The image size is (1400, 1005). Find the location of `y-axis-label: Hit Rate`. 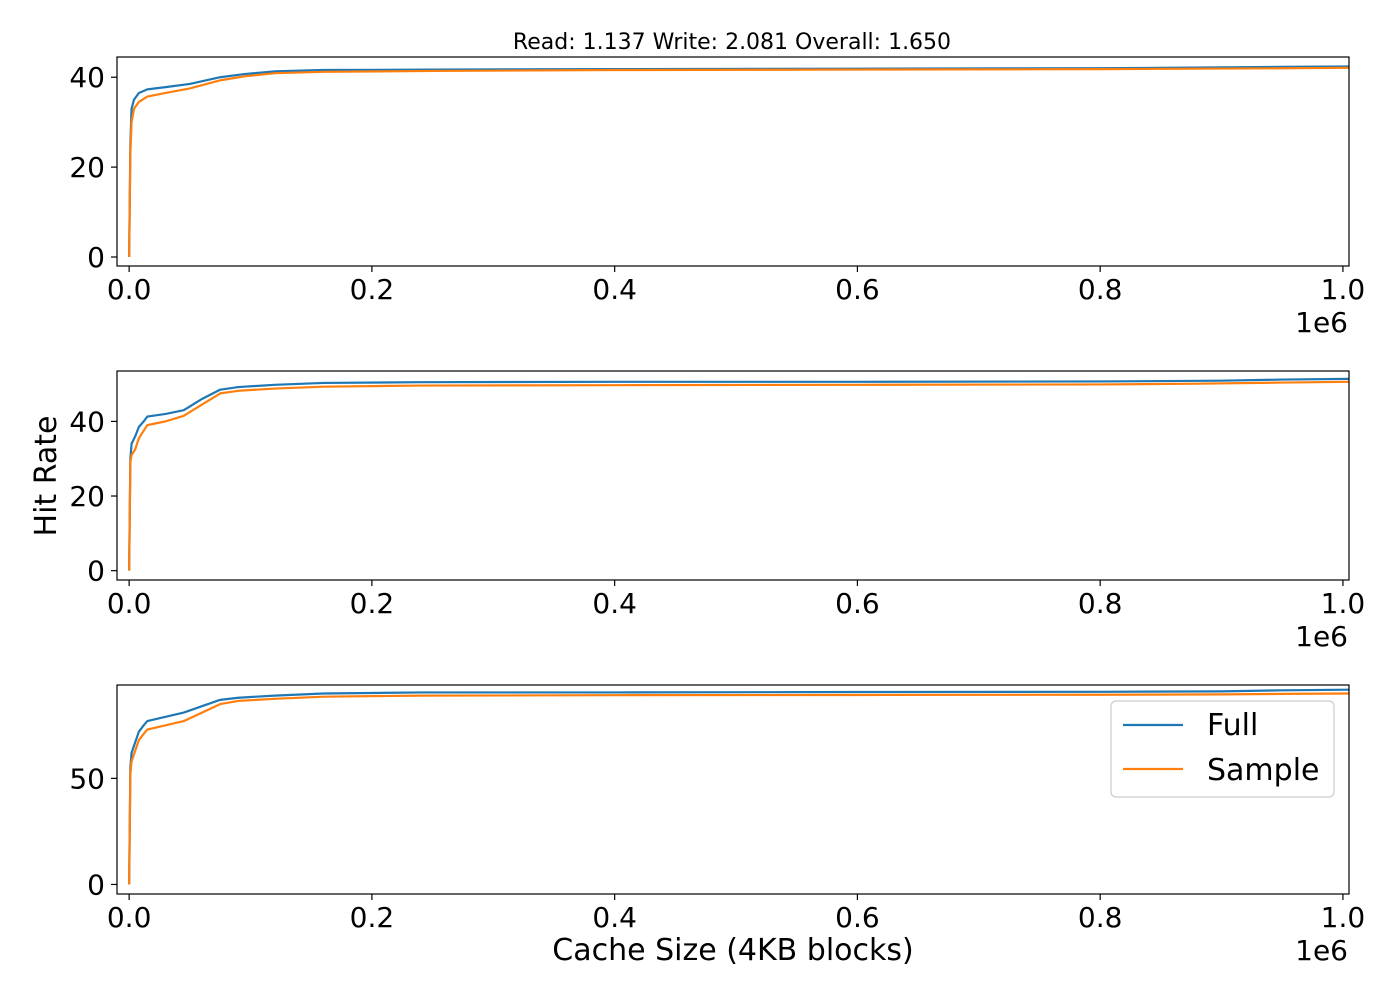

y-axis-label: Hit Rate is located at coordinates (46, 476).